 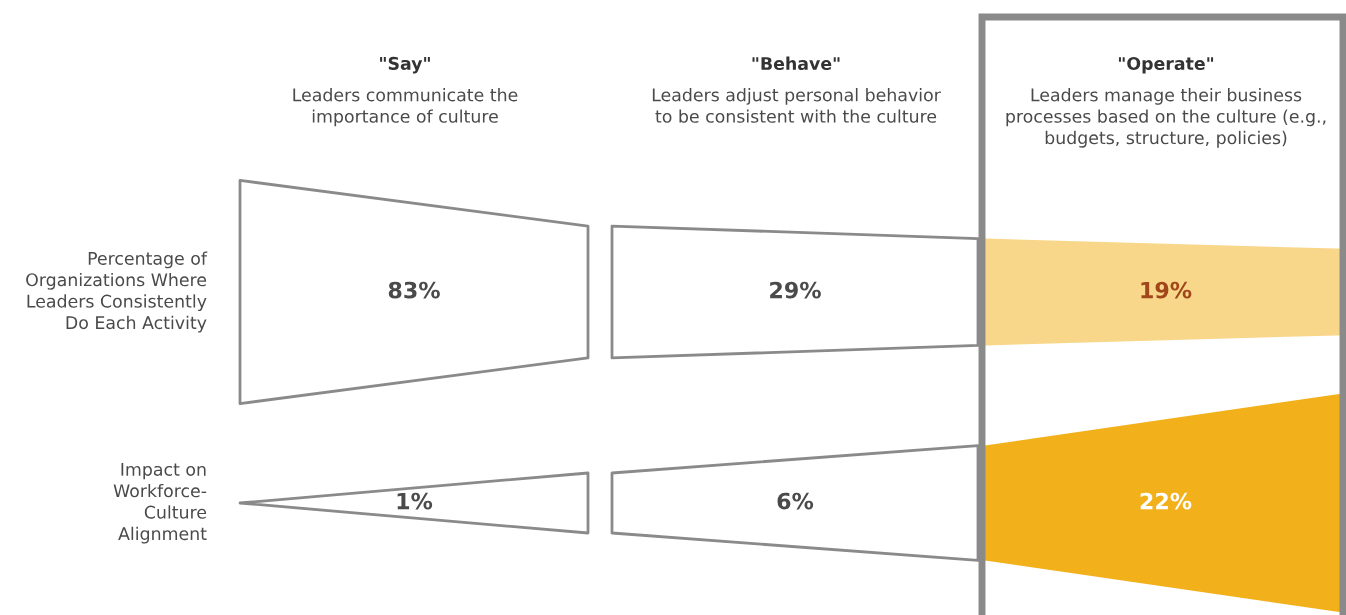 What do you see at coordinates (405, 65) in the screenshot?
I see `category-label: "Say"` at bounding box center [405, 65].